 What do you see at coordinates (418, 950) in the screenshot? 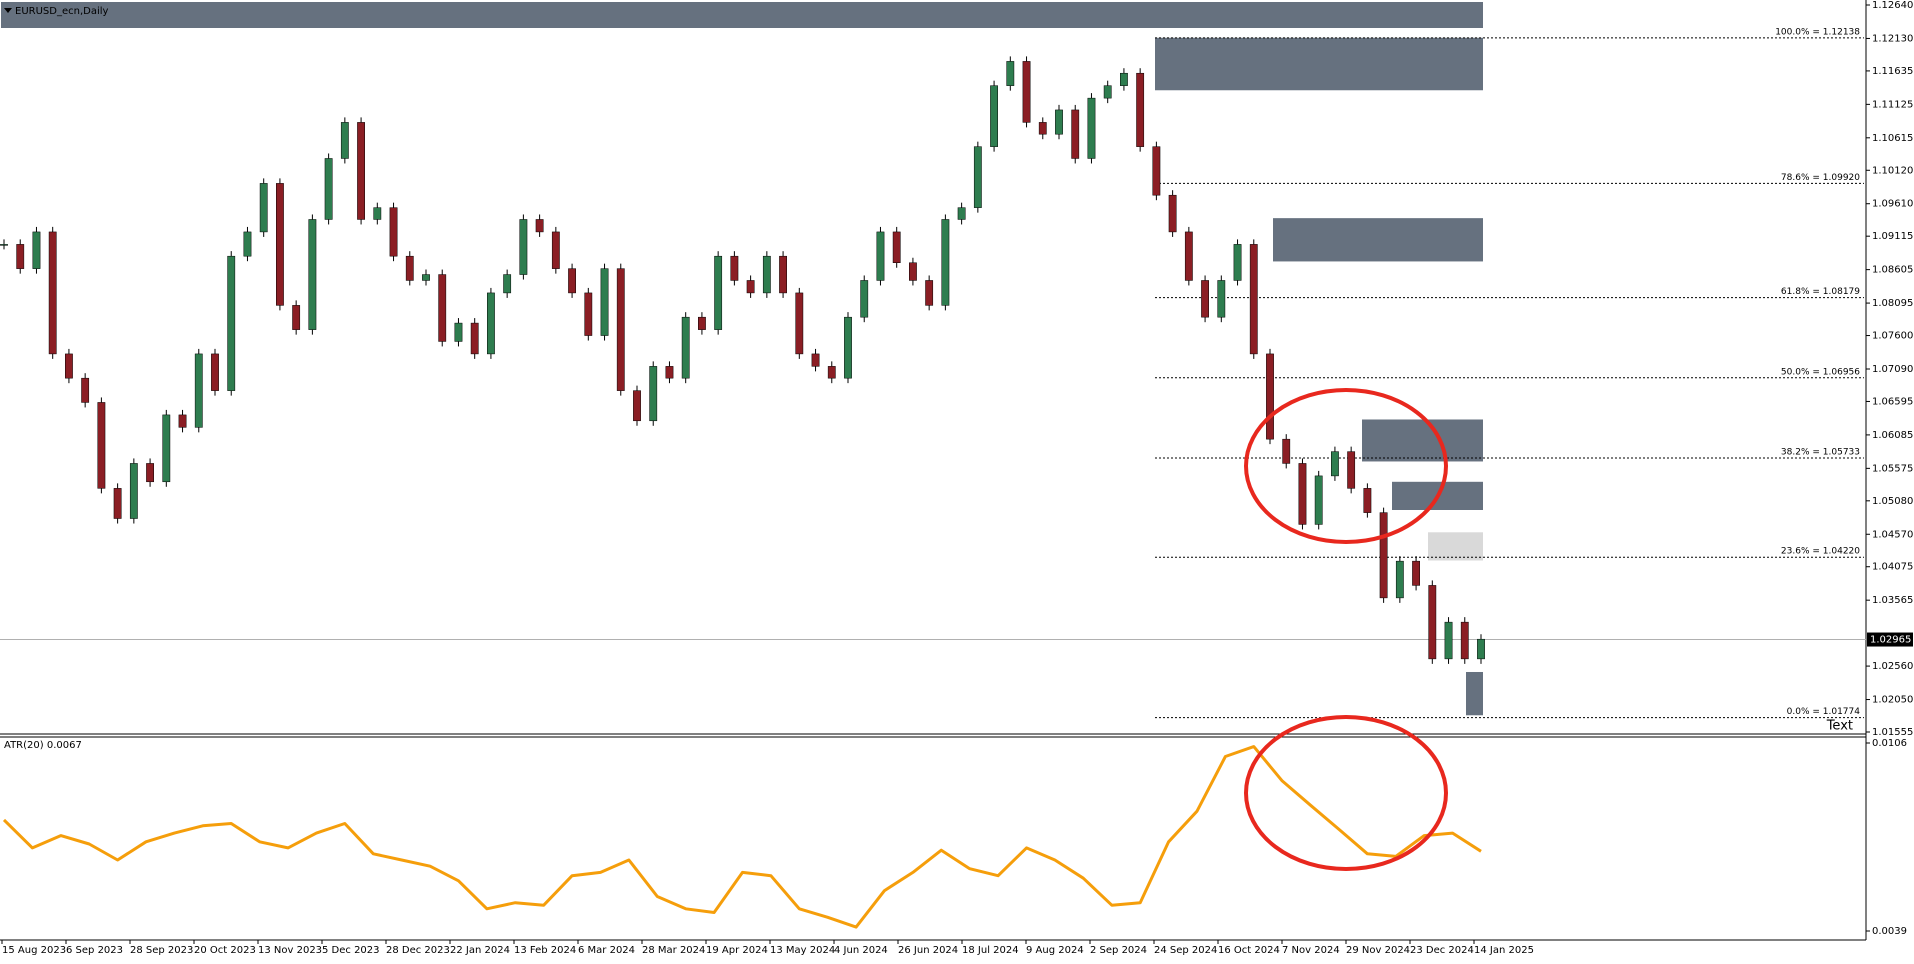
I see `x-tick-label: 28 Dec 2023` at bounding box center [418, 950].